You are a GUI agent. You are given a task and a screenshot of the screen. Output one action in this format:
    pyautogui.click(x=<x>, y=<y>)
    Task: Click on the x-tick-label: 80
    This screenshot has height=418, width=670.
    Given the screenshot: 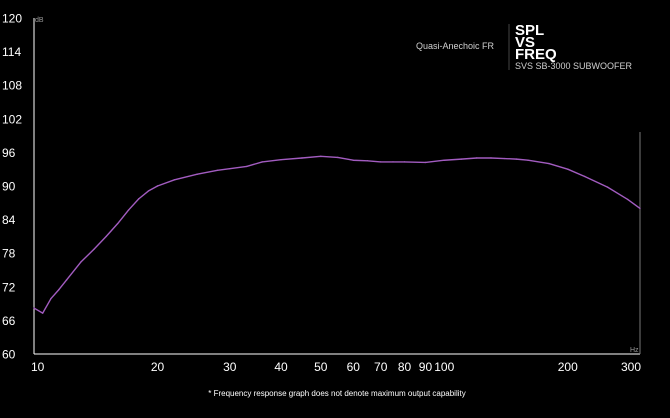 What is the action you would take?
    pyautogui.click(x=405, y=367)
    